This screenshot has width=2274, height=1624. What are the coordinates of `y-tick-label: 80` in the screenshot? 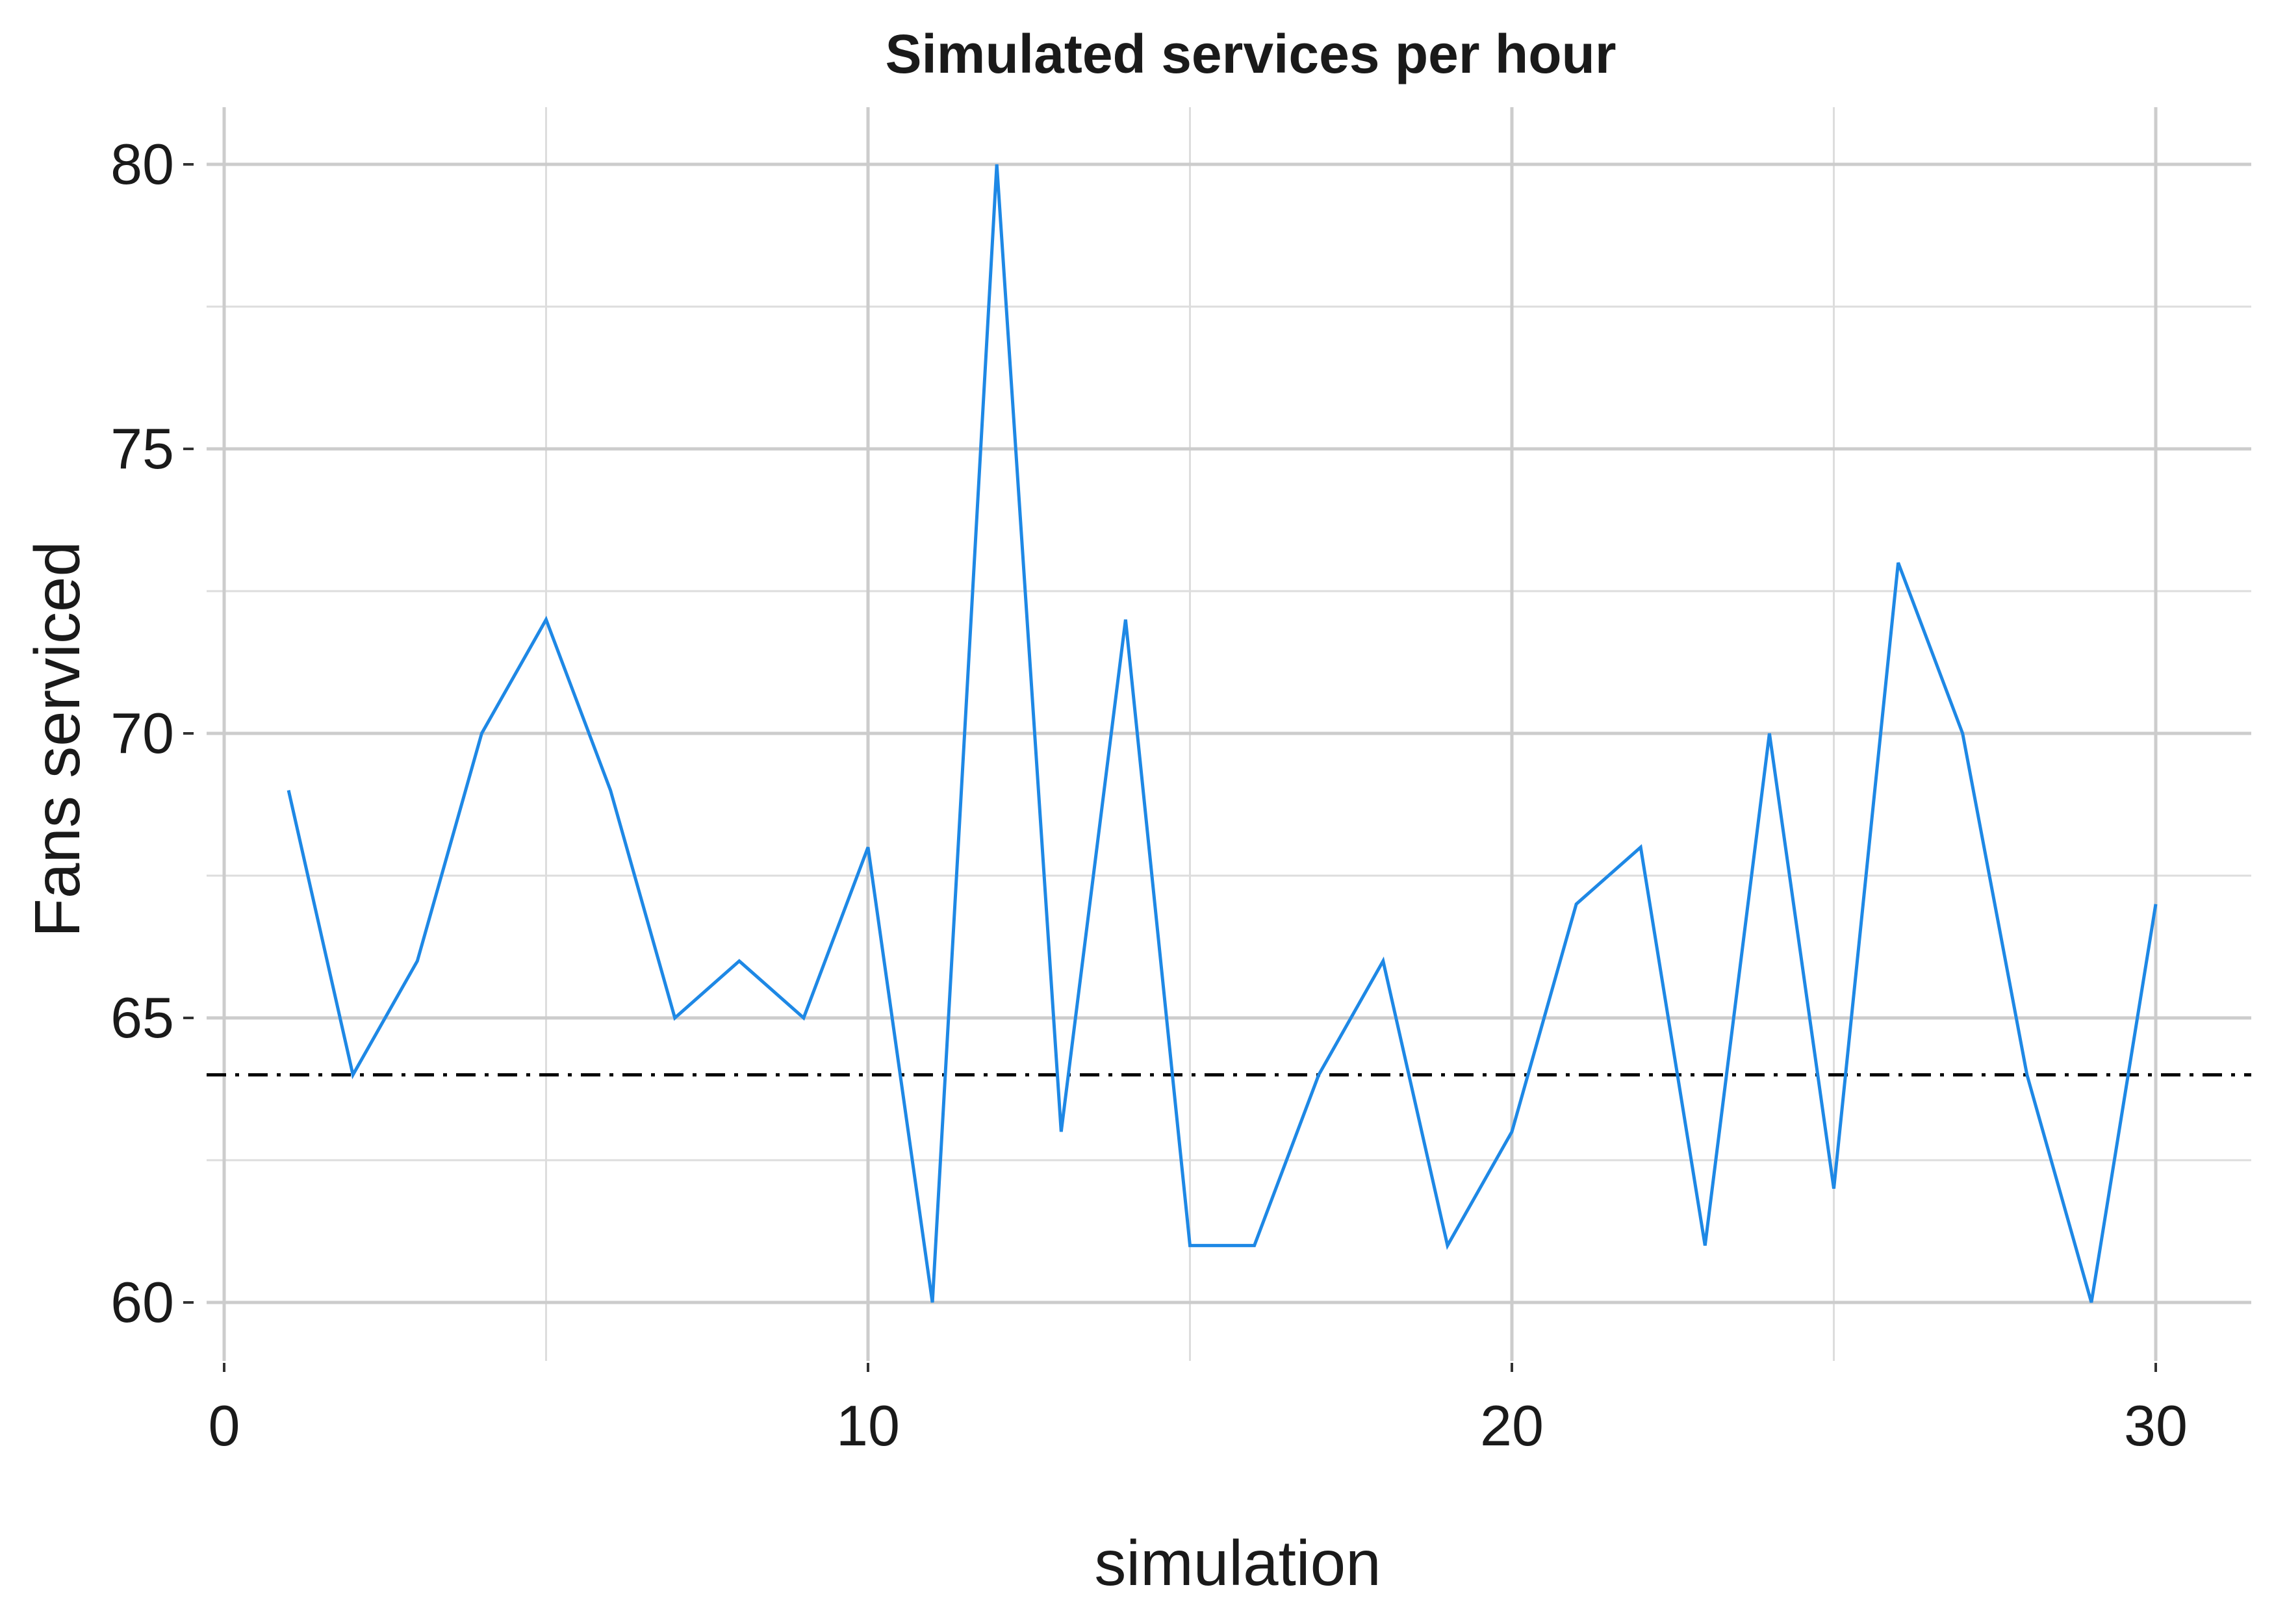 It's located at (142, 164).